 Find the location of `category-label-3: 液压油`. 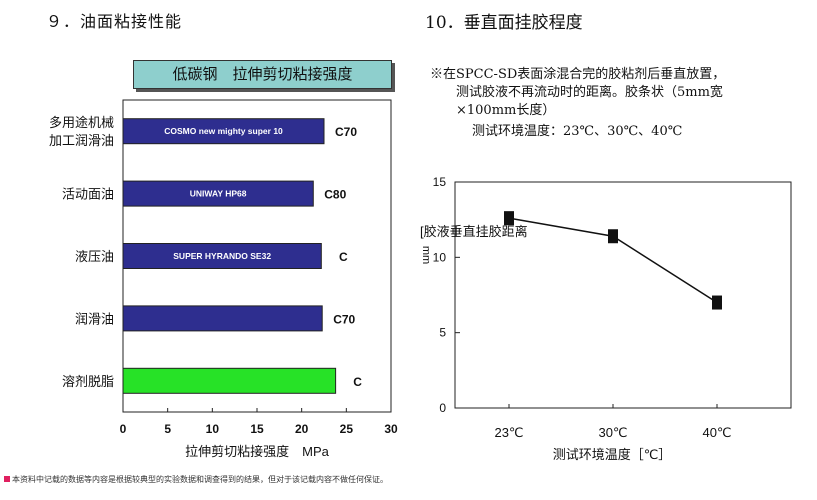

category-label-3: 液压油 is located at coordinates (94, 256).